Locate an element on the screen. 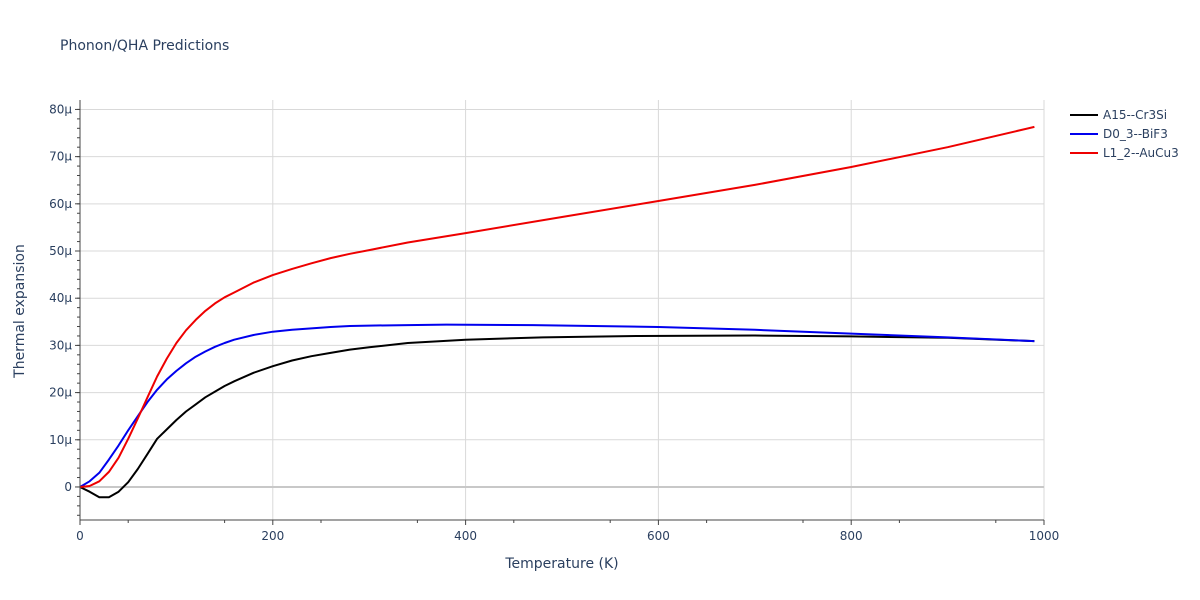 The image size is (1200, 600). legend-label: A15--Cr3Si is located at coordinates (1135, 115).